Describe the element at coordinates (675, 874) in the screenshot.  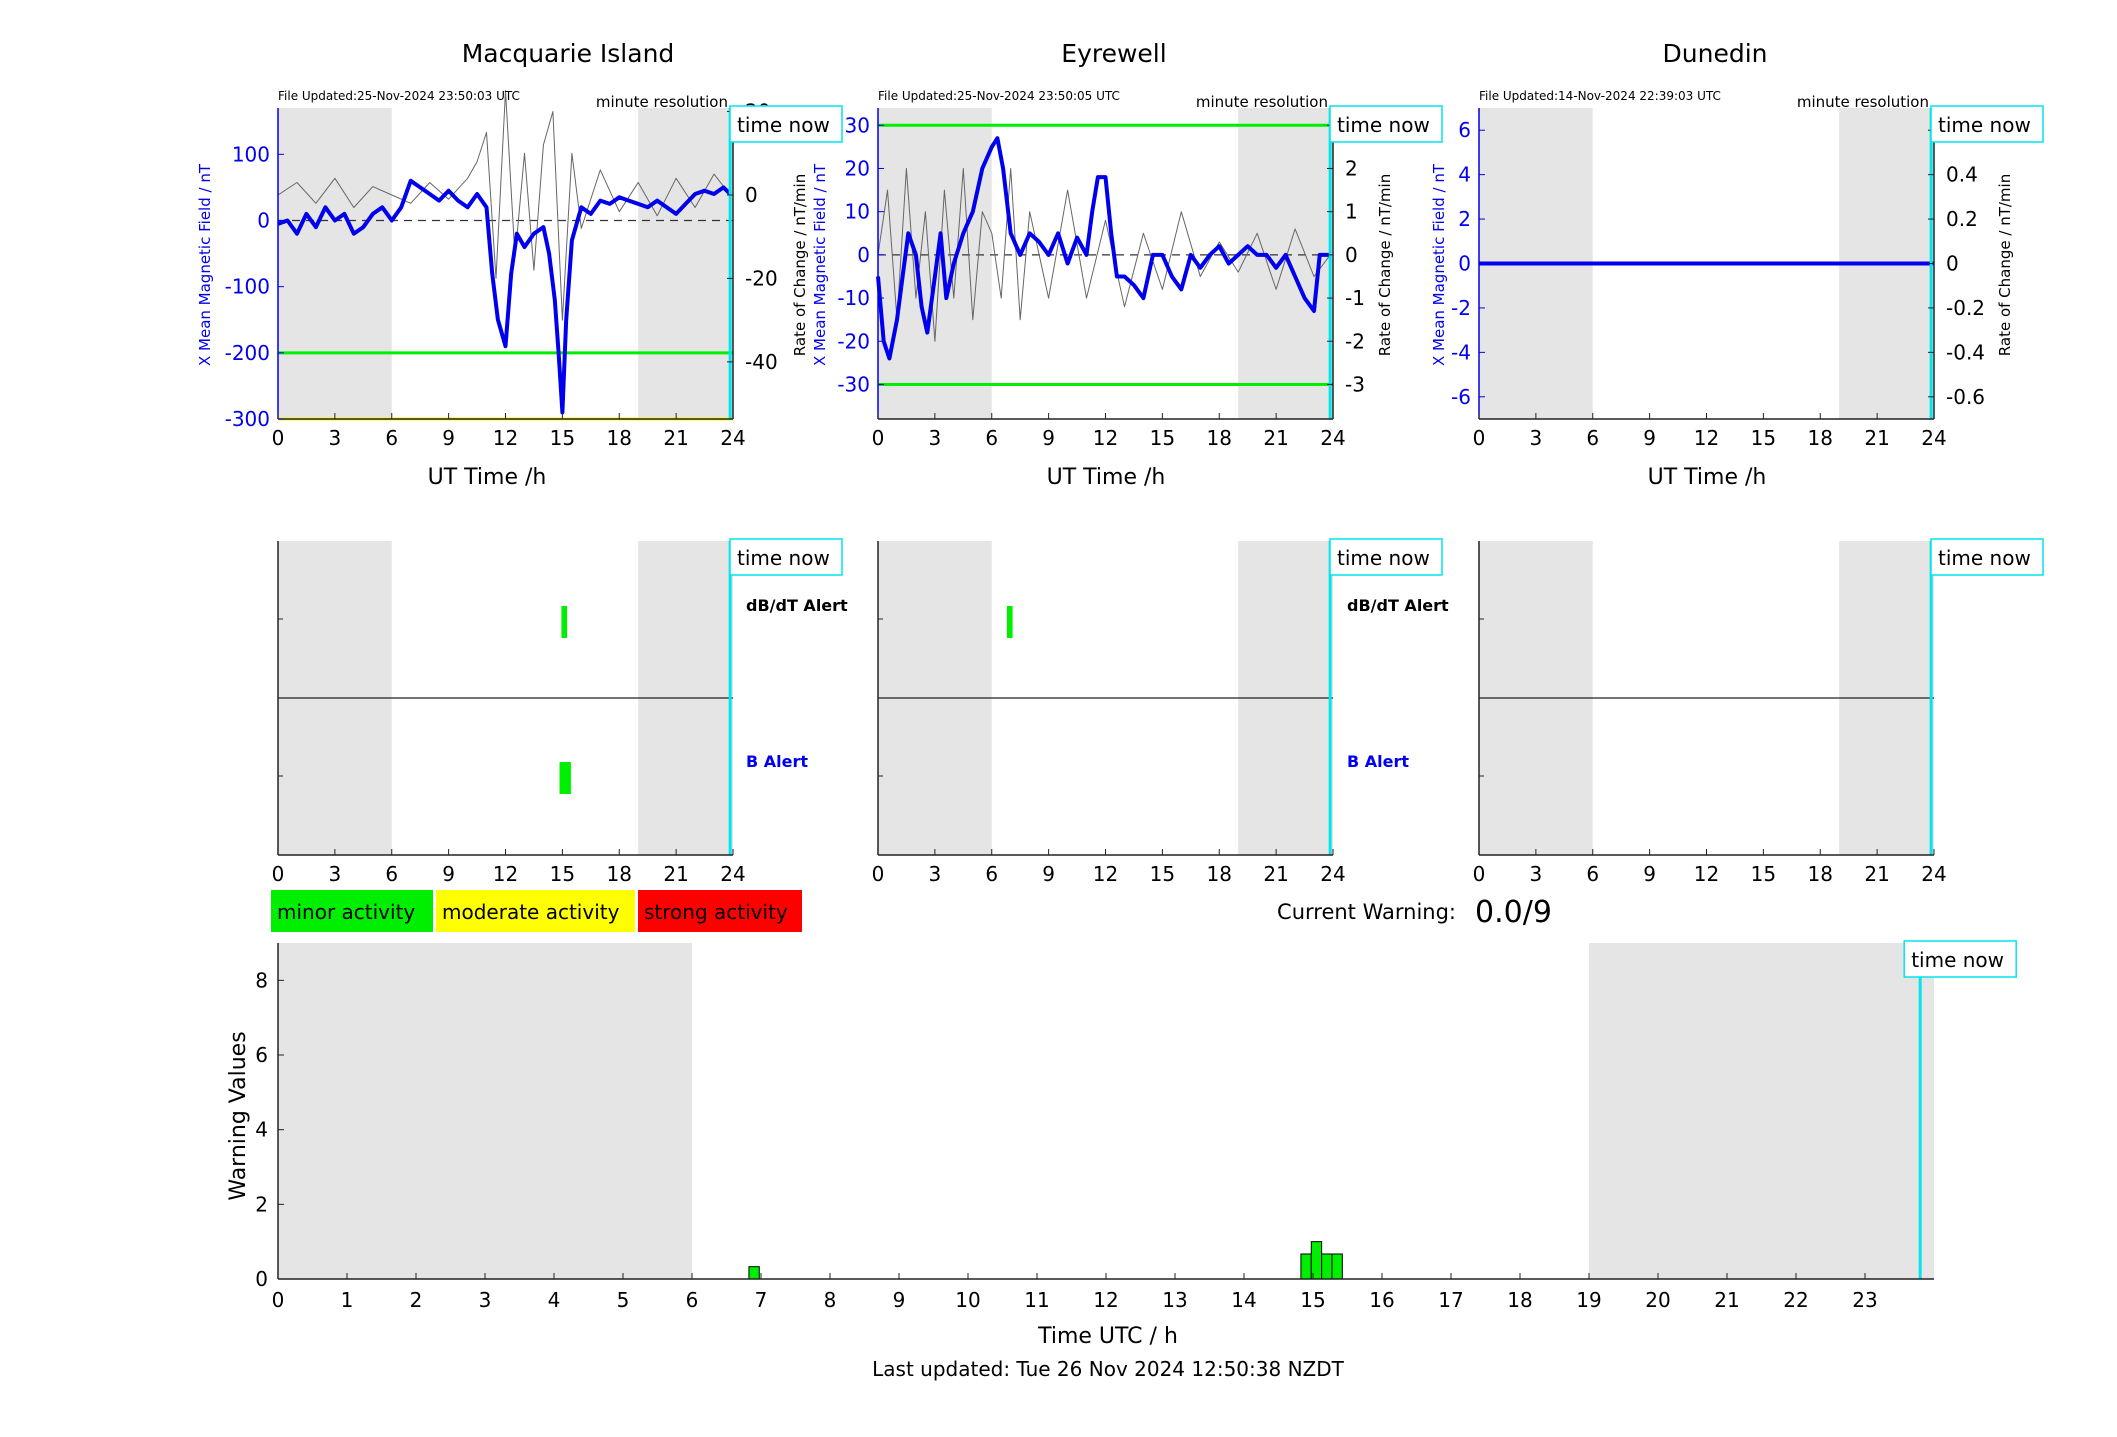
I see `alerts-macquarie-x-tick-label: 21` at that location.